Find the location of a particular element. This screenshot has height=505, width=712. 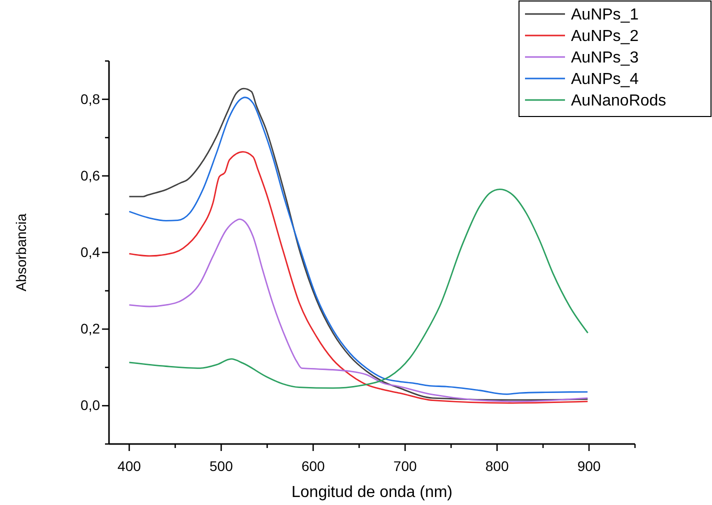

x-axis-title: Longitud de onda (nm) is located at coordinates (372, 492).